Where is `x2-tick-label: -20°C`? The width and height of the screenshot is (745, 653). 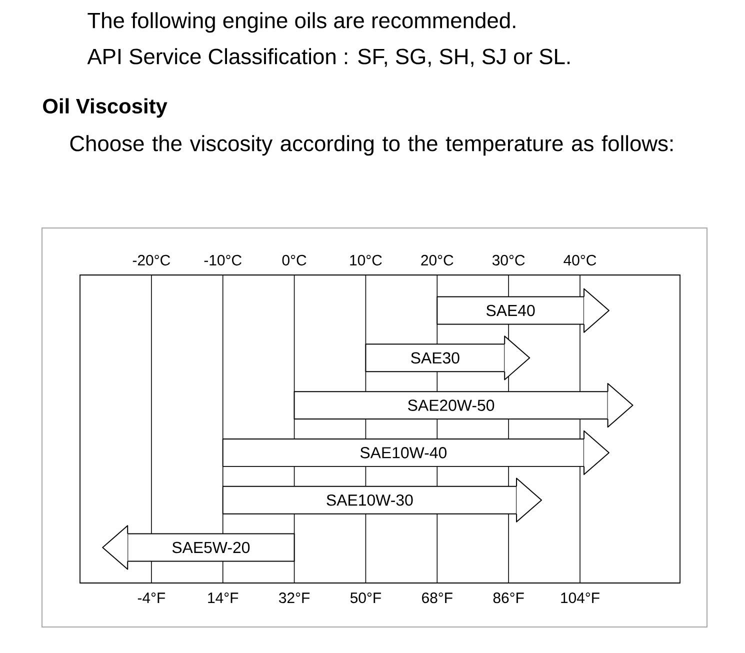 x2-tick-label: -20°C is located at coordinates (151, 260).